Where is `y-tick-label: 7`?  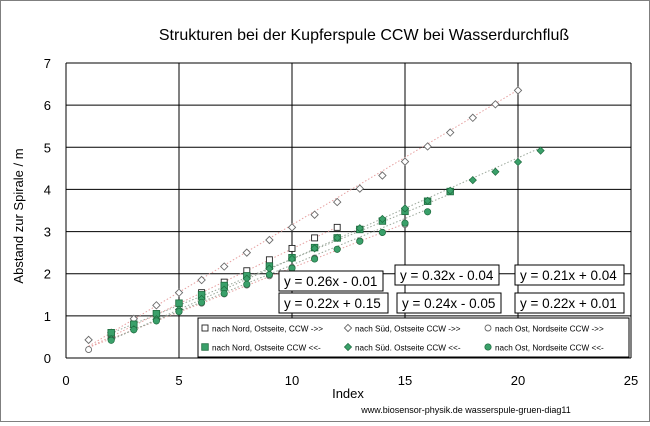
y-tick-label: 7 is located at coordinates (47, 63).